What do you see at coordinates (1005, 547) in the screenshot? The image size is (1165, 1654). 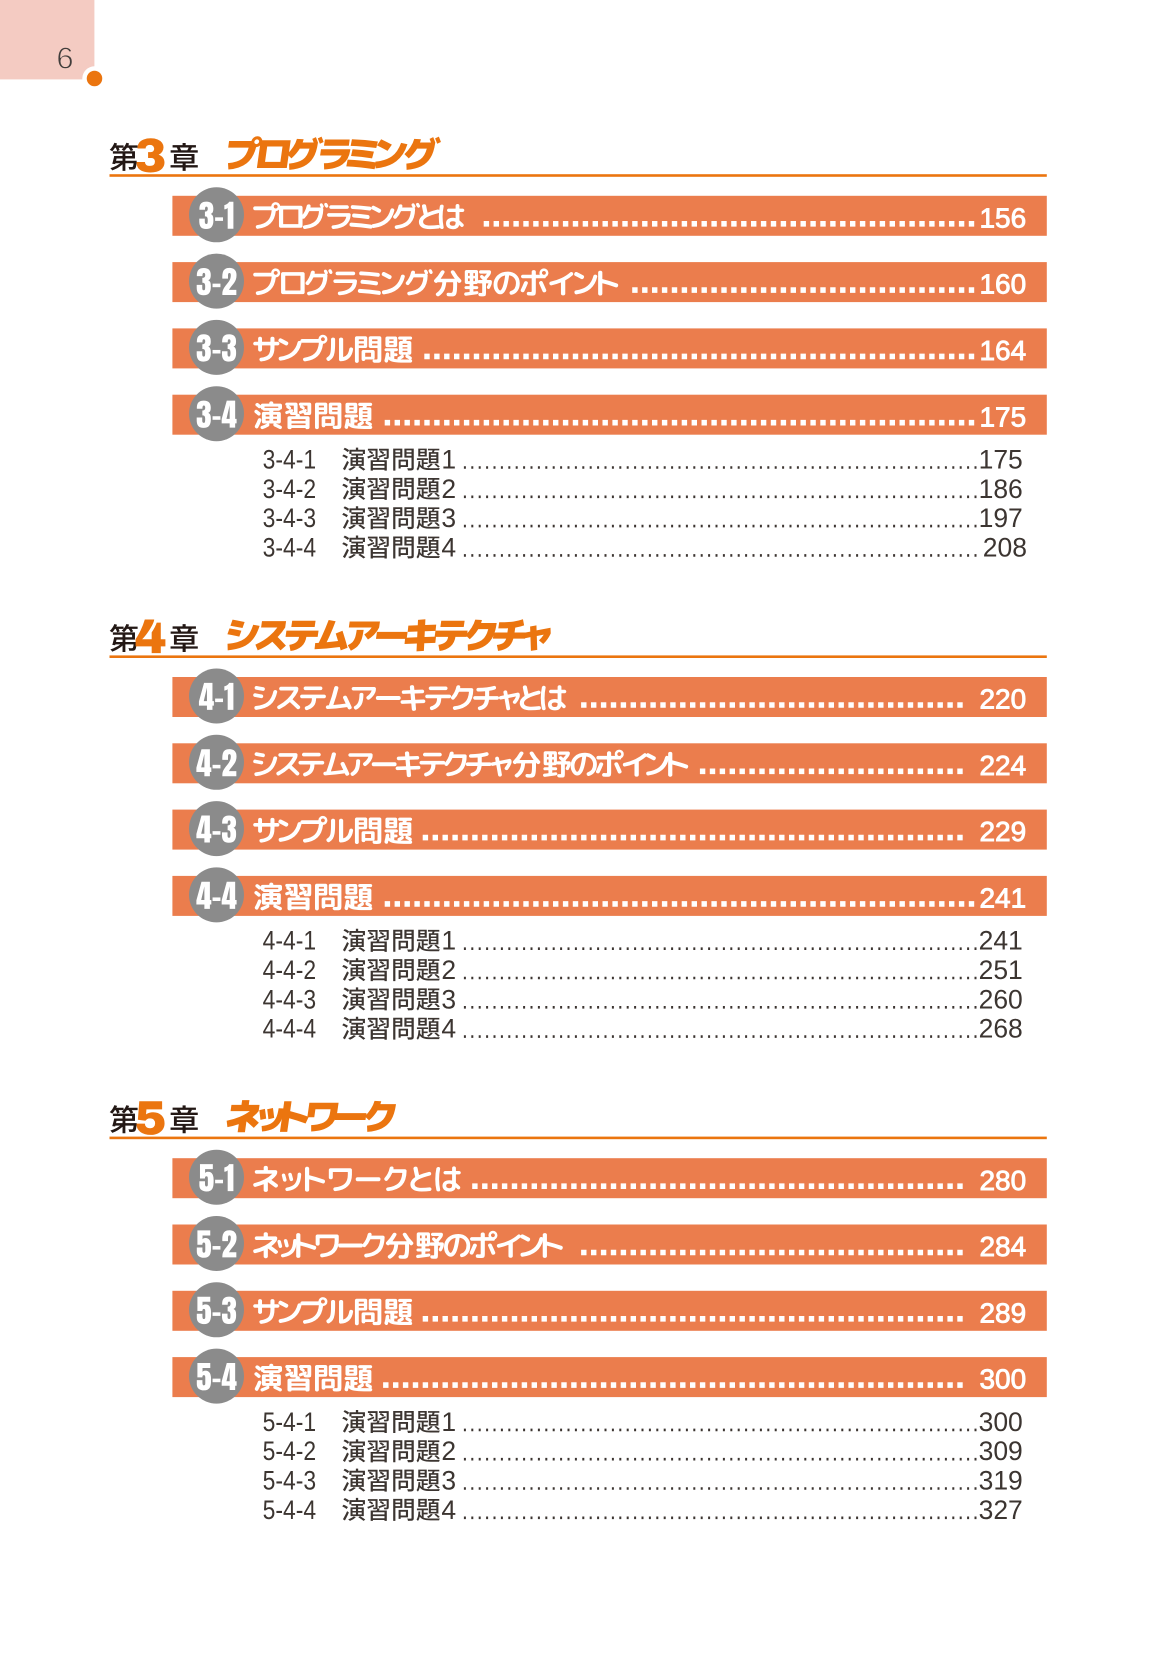 I see `svg-text: 208` at bounding box center [1005, 547].